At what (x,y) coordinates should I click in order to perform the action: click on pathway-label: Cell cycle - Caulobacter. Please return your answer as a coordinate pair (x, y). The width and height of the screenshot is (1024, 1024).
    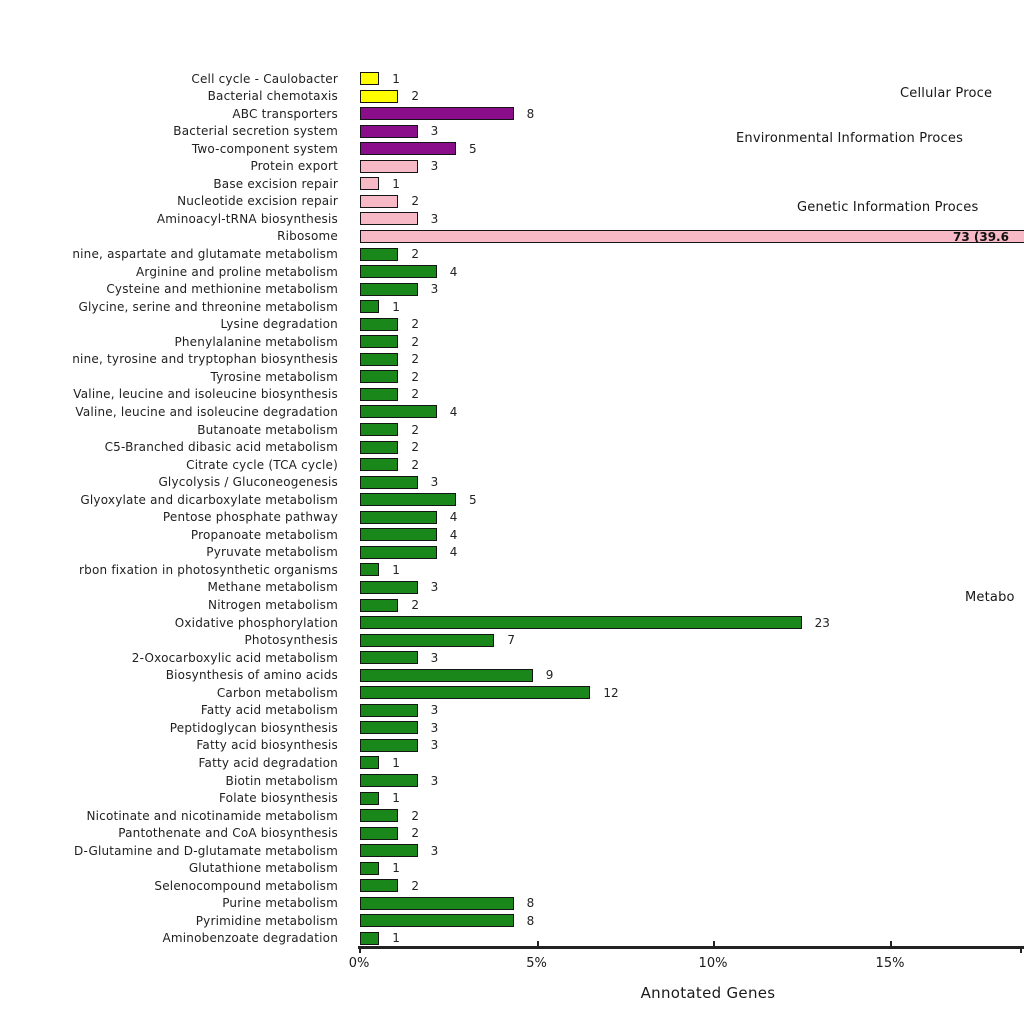
    Looking at the image, I should click on (264, 78).